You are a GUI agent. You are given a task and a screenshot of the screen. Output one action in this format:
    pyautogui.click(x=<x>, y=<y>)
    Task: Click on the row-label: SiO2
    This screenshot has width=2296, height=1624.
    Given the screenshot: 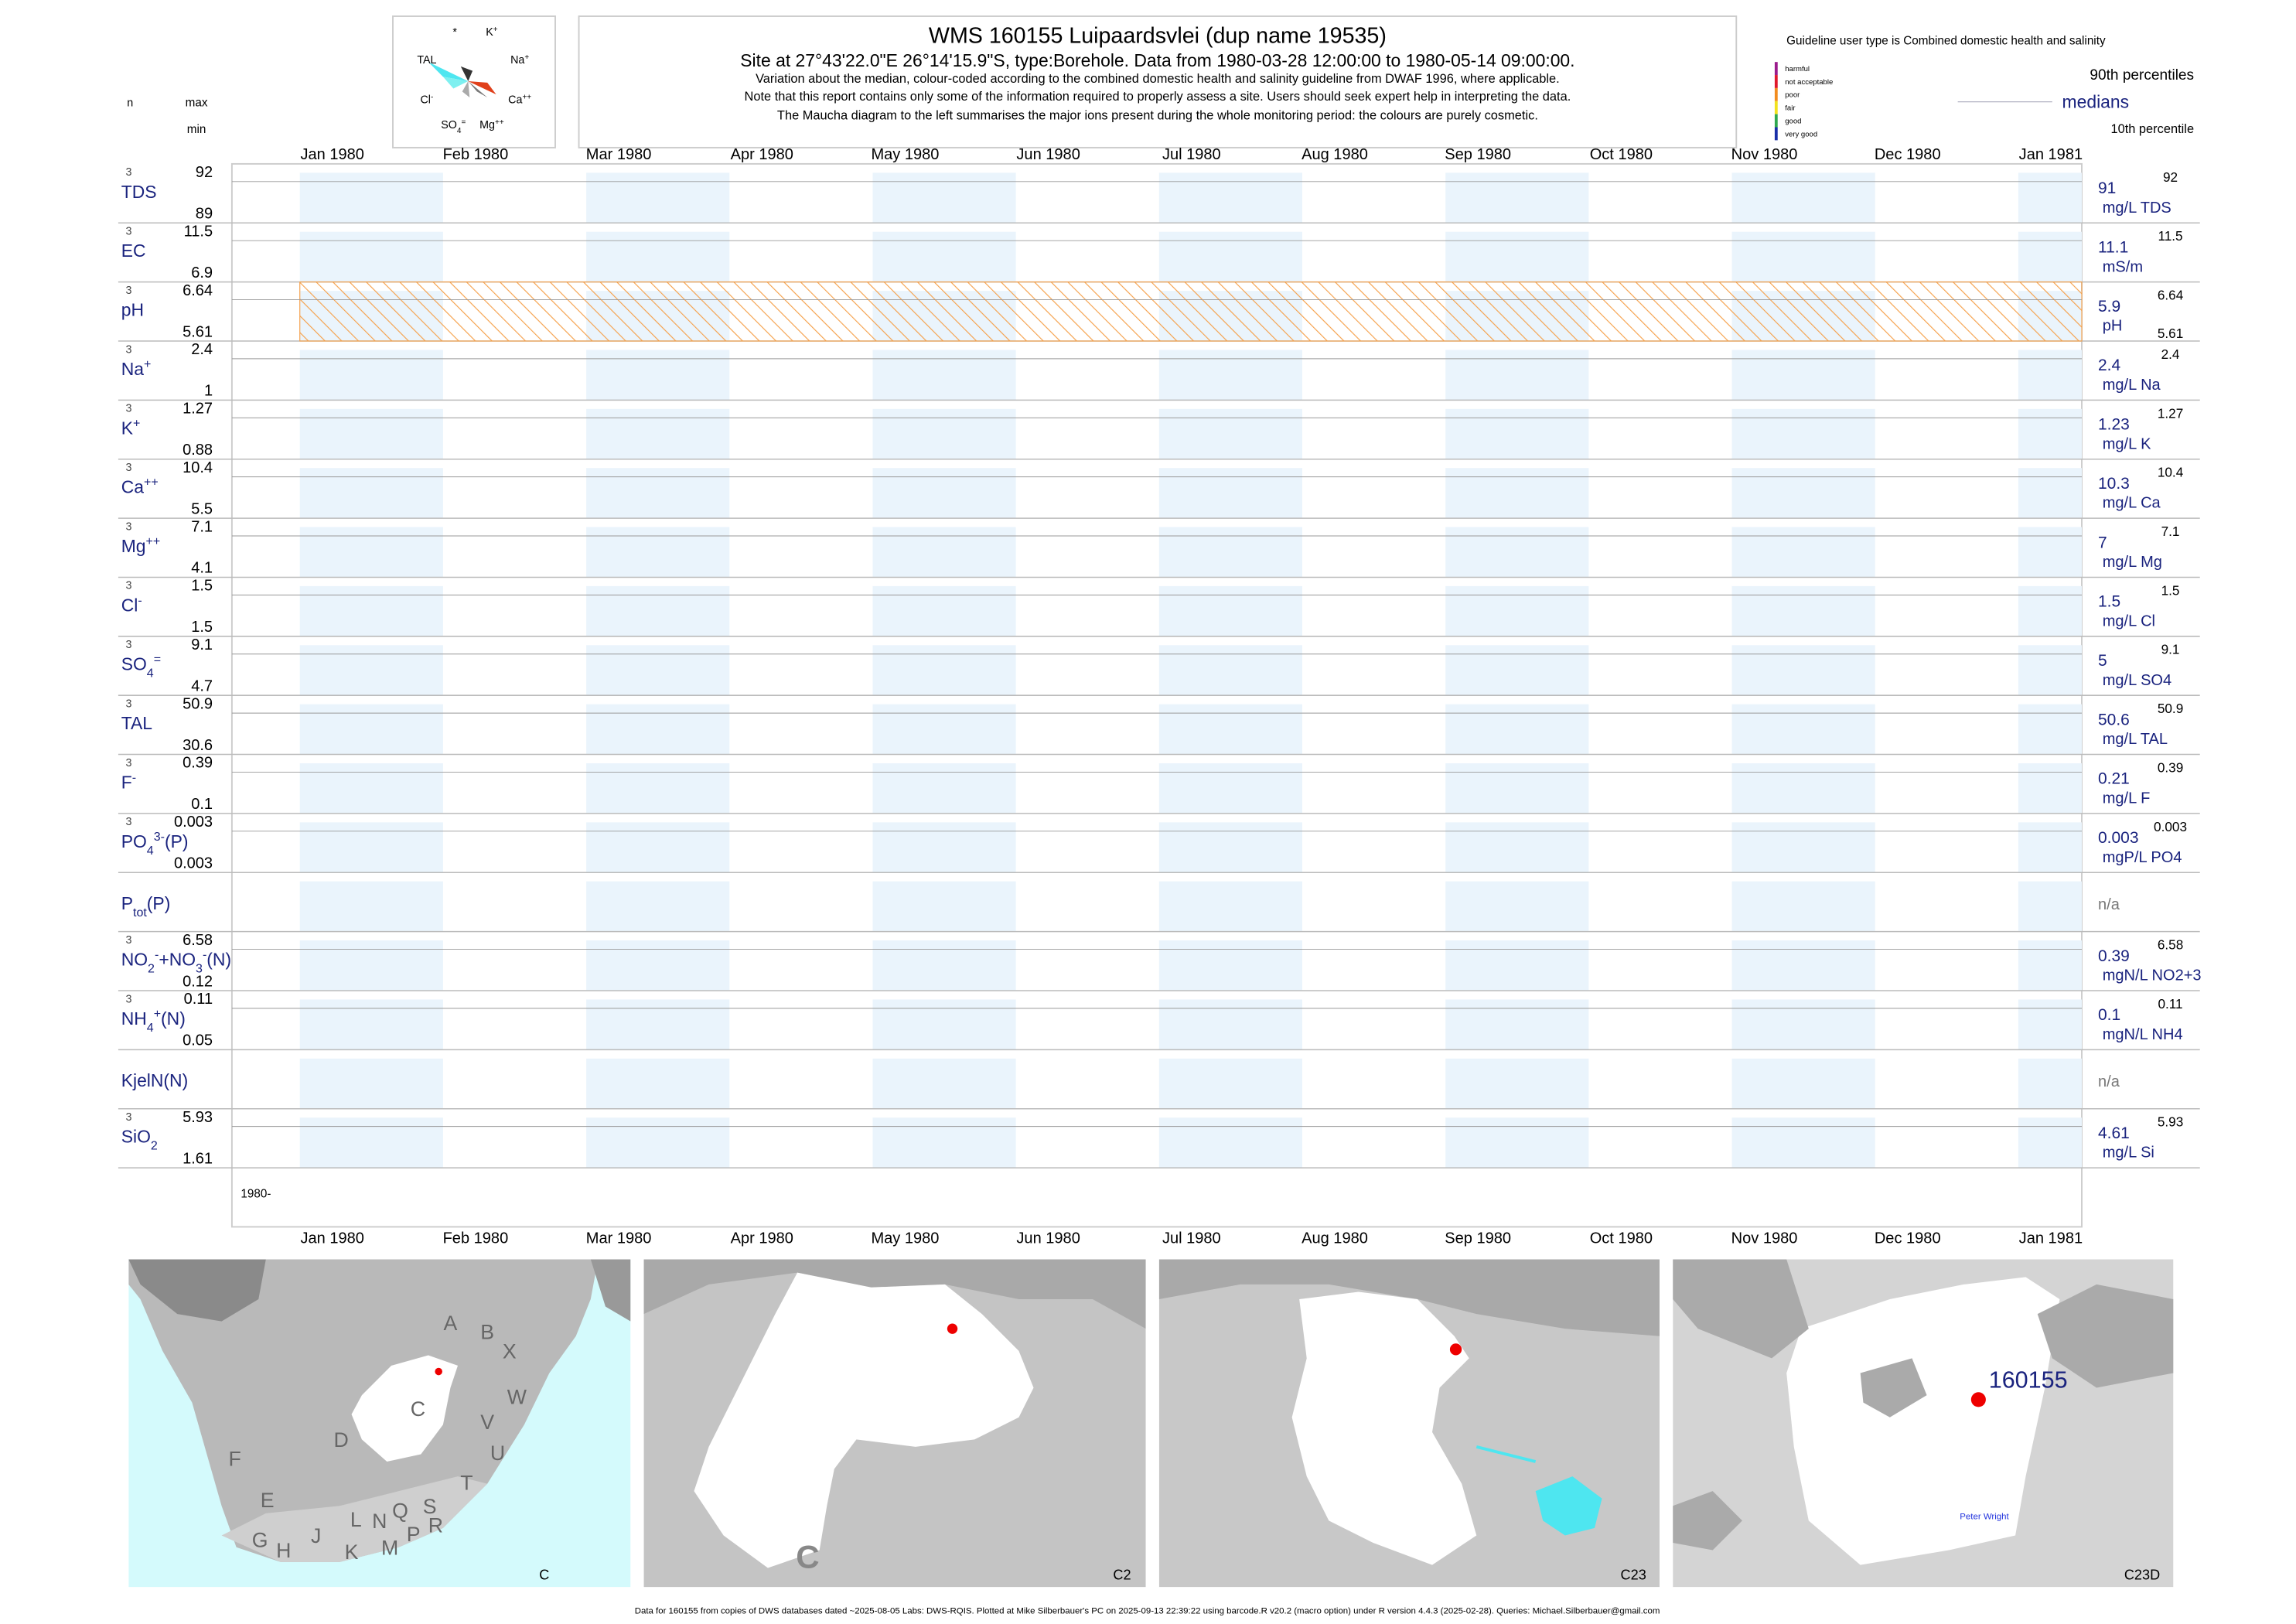 What is the action you would take?
    pyautogui.click(x=139, y=1140)
    